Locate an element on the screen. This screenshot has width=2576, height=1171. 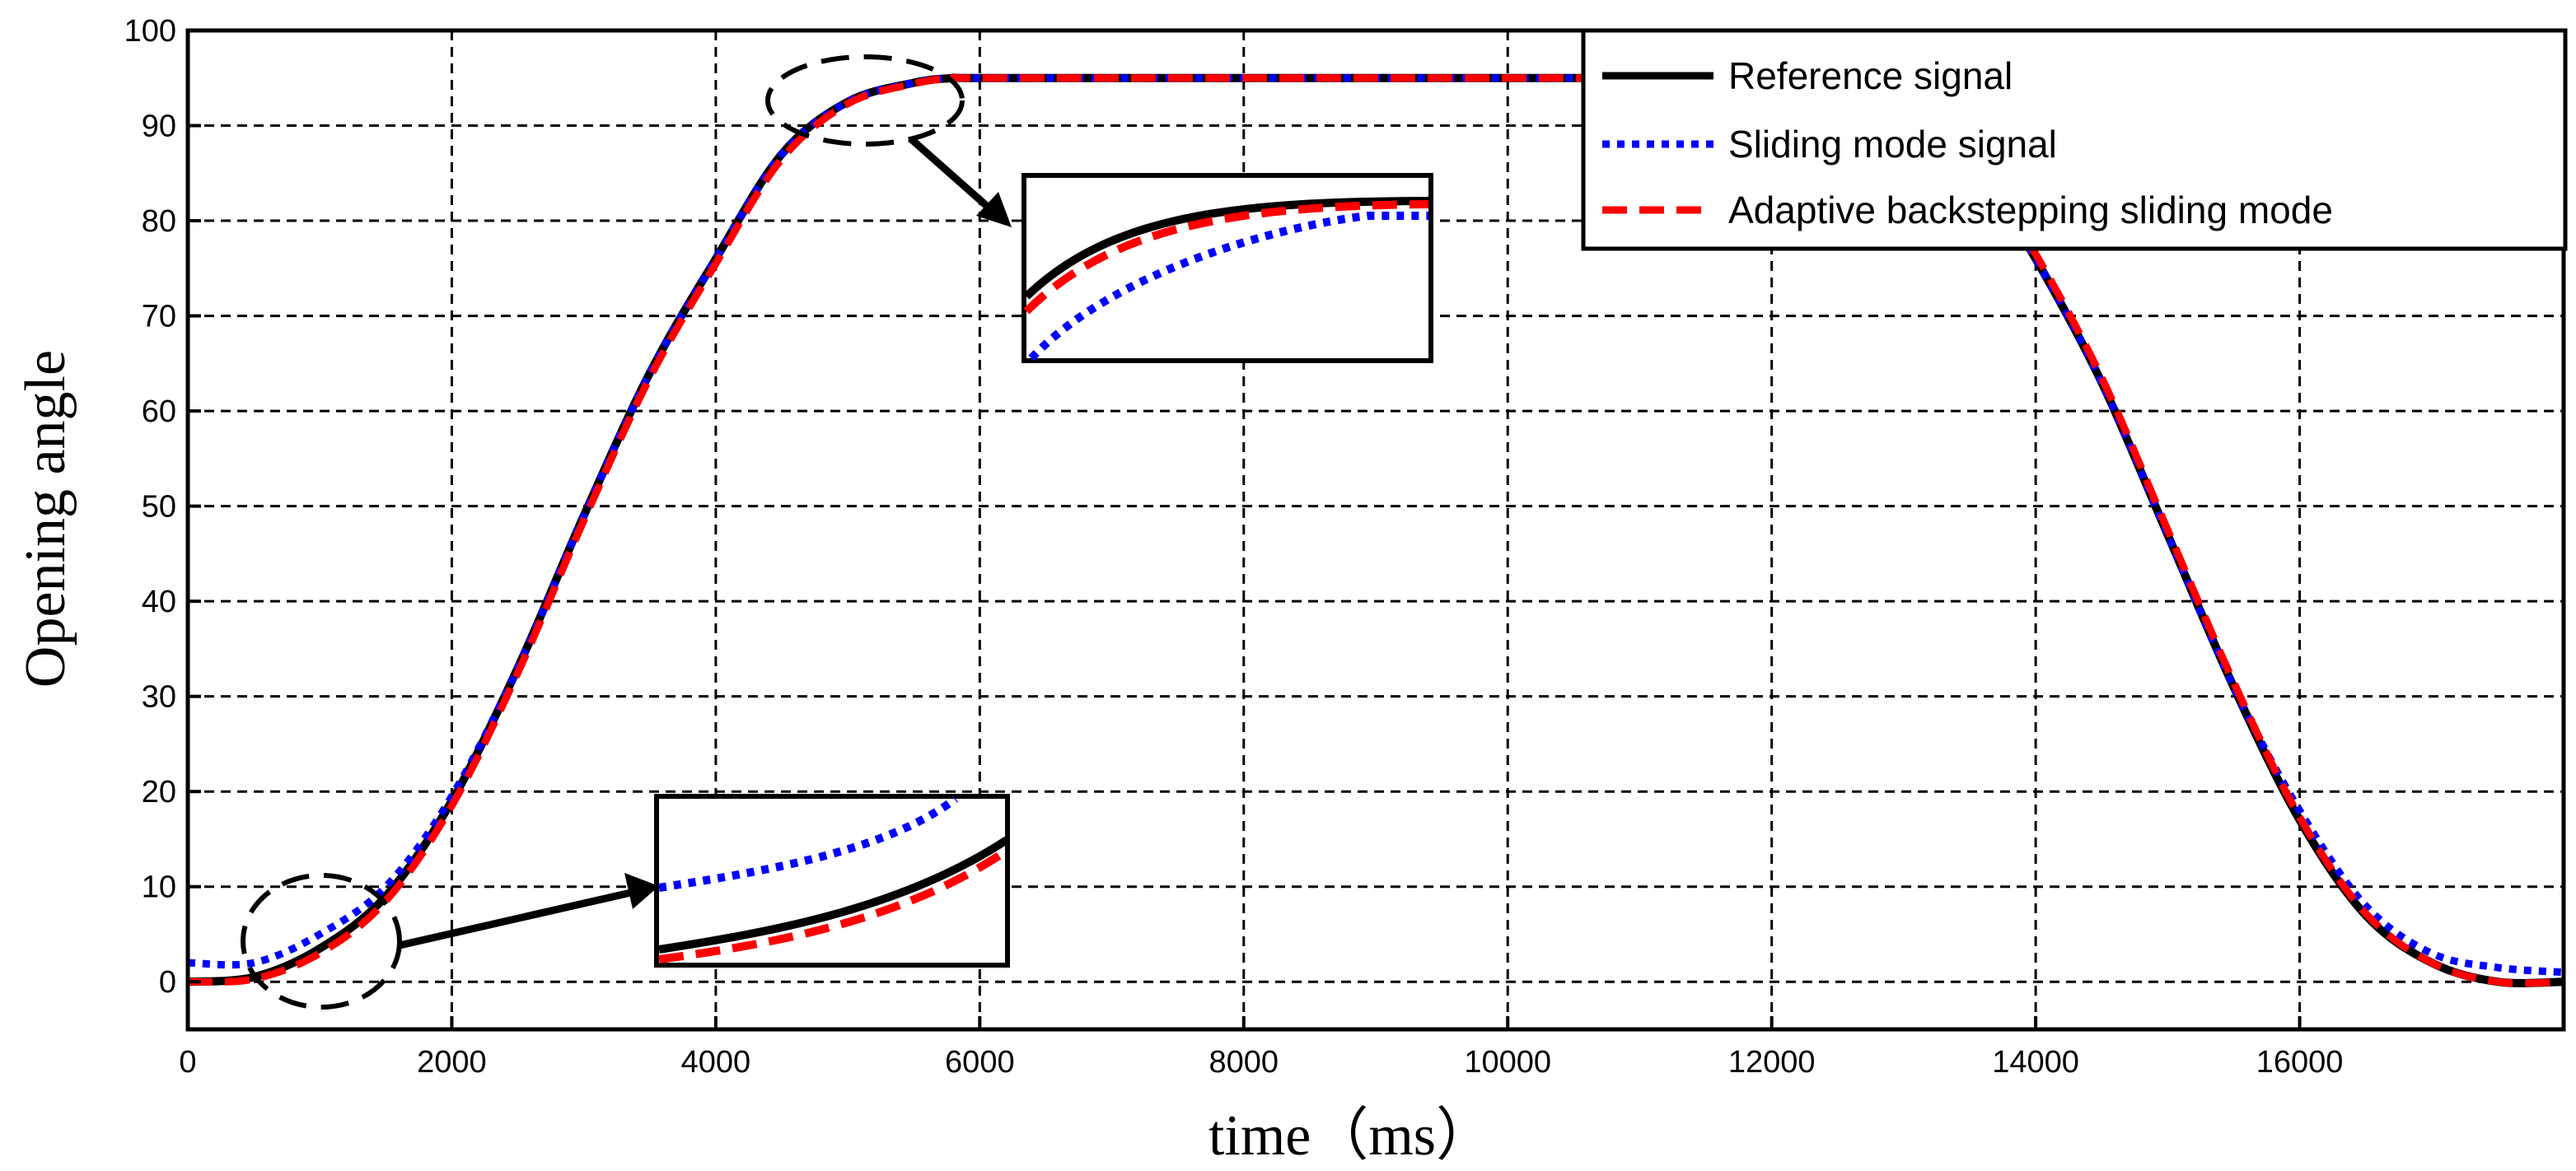
x-tick-label: 6000 is located at coordinates (980, 1062).